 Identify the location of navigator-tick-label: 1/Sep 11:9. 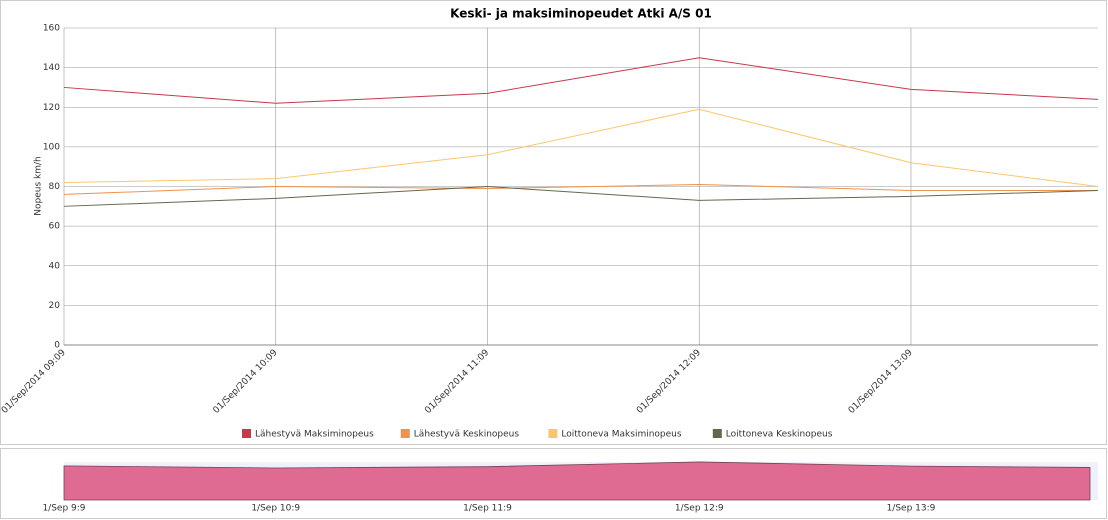
(487, 509).